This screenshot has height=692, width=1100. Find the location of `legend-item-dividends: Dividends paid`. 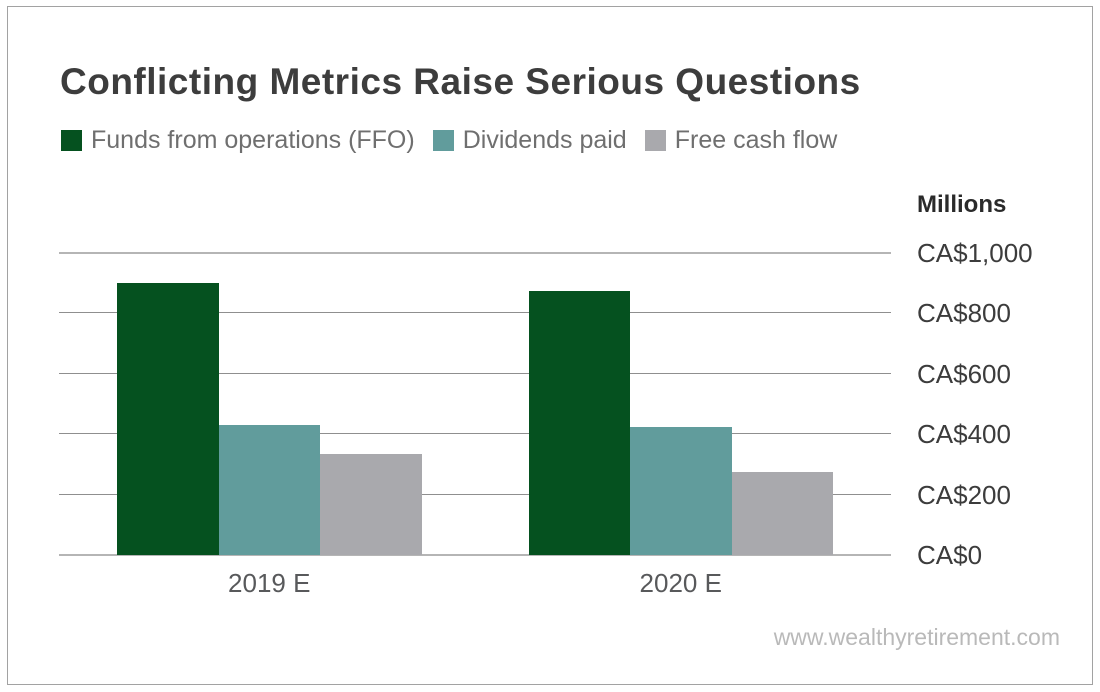

legend-item-dividends: Dividends paid is located at coordinates (529, 140).